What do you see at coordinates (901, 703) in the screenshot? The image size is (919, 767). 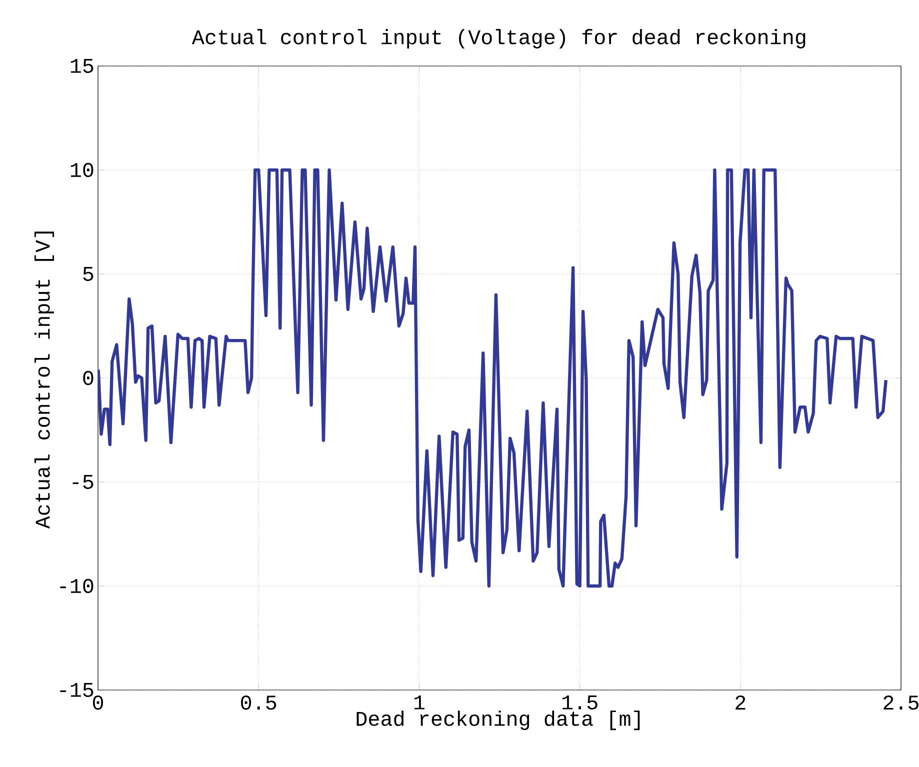 I see `x-tick-label: 2.5` at bounding box center [901, 703].